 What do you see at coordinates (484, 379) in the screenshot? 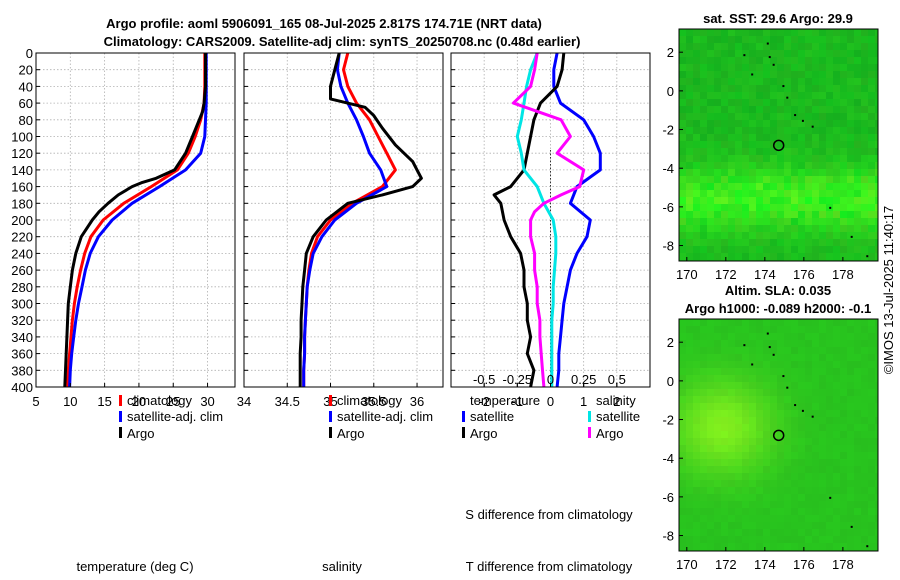
I see `s-tick-label: -0.5` at bounding box center [484, 379].